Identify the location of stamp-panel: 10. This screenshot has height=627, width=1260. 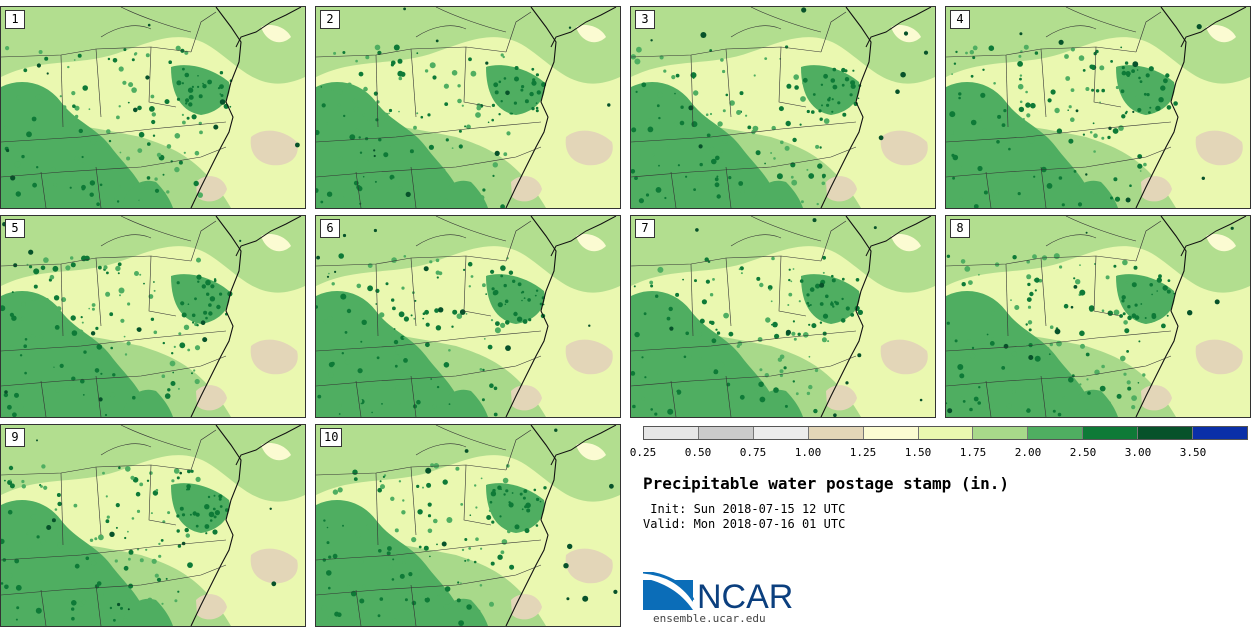
(468, 525).